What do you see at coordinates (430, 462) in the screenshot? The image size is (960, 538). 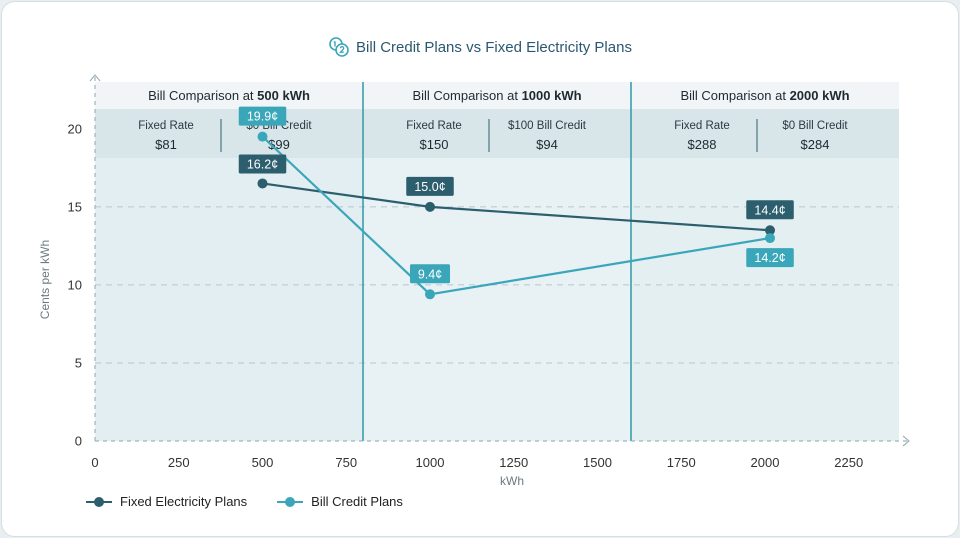 I see `x-tick-label-4: 1000` at bounding box center [430, 462].